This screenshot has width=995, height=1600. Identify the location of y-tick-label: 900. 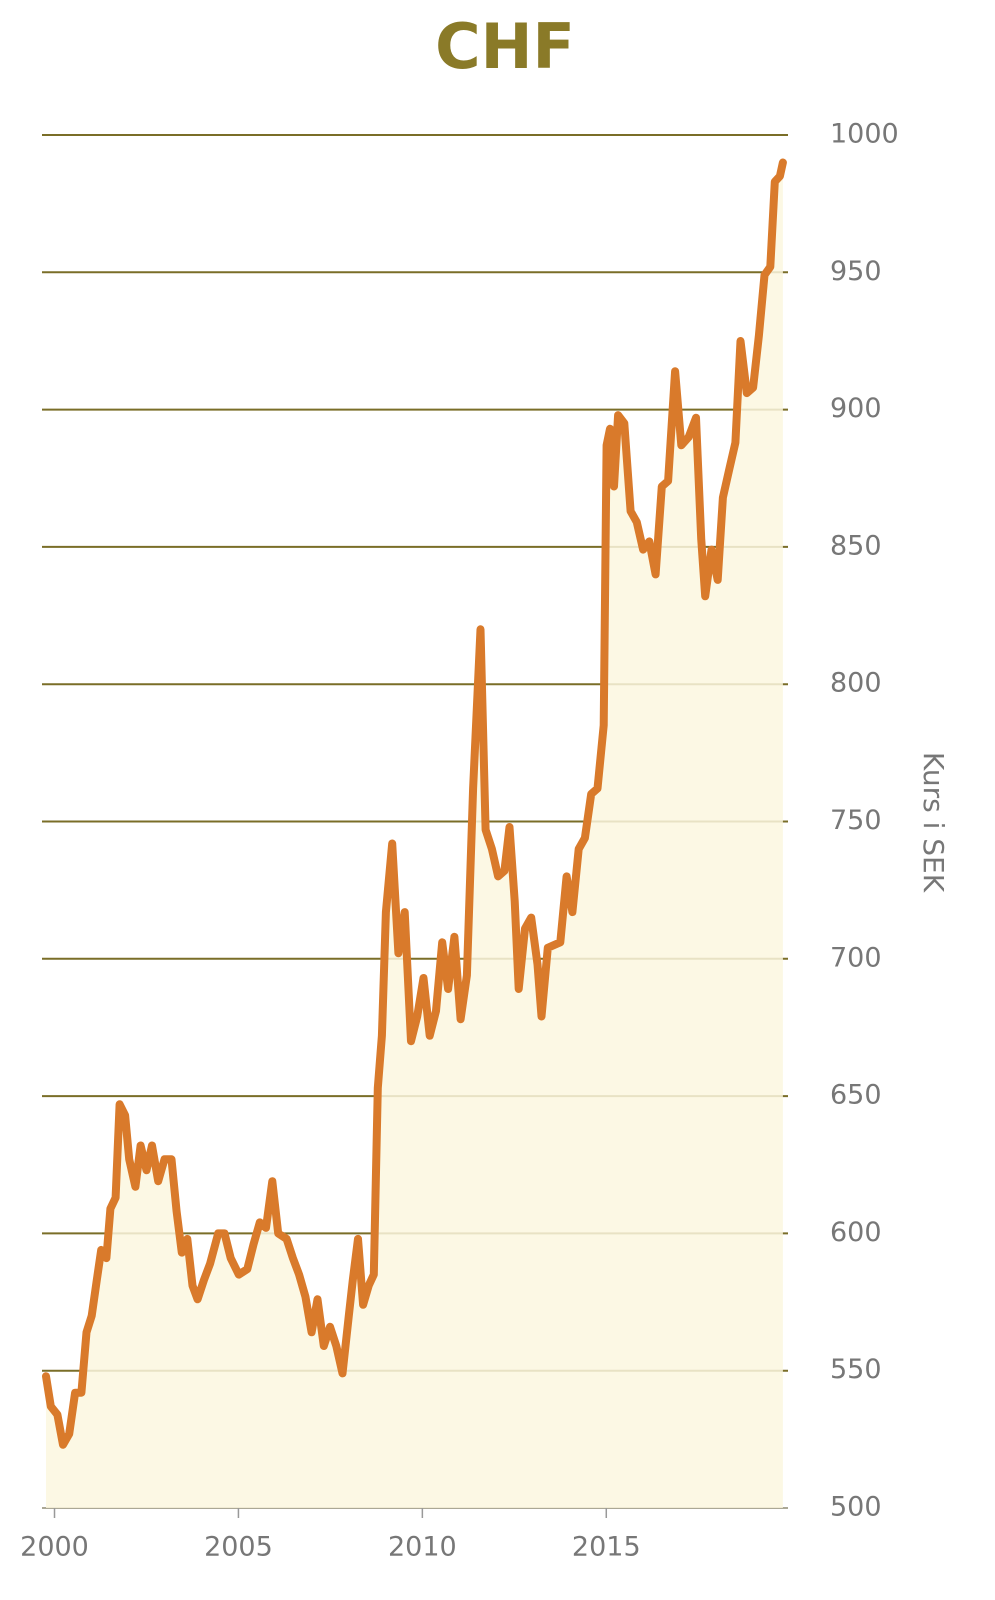
(856, 408).